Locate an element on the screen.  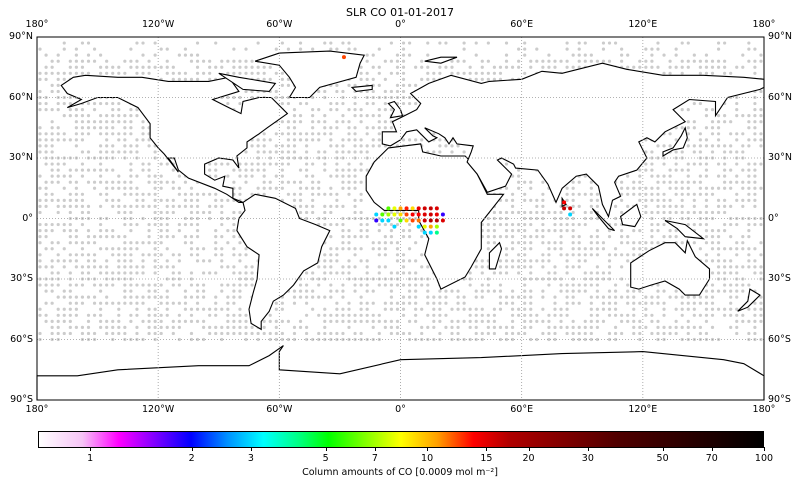
map-title: SLR CO 01-01-2017 is located at coordinates (399, 12).